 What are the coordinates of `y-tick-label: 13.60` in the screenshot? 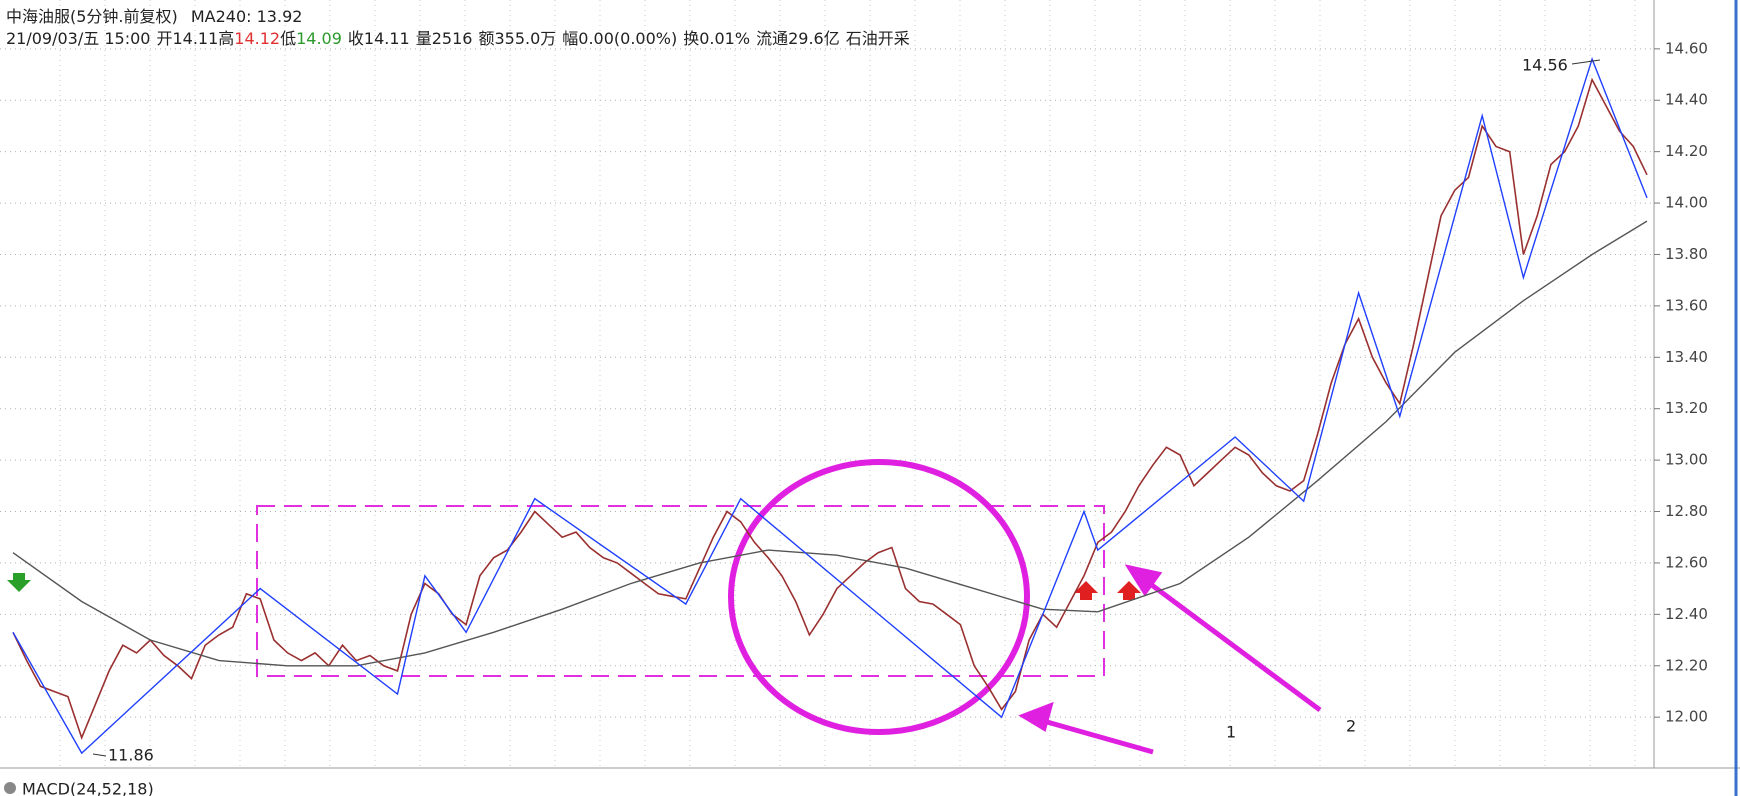 It's located at (1686, 305).